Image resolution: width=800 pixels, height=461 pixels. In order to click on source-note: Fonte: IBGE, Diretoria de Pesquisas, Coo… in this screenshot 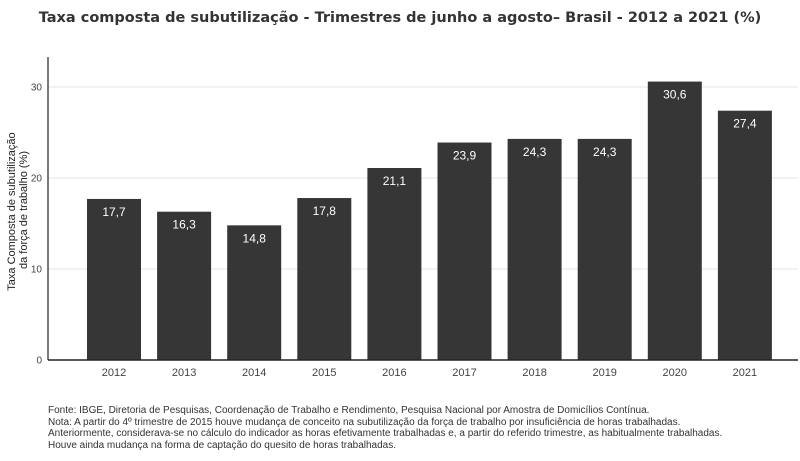, I will do `click(349, 410)`.